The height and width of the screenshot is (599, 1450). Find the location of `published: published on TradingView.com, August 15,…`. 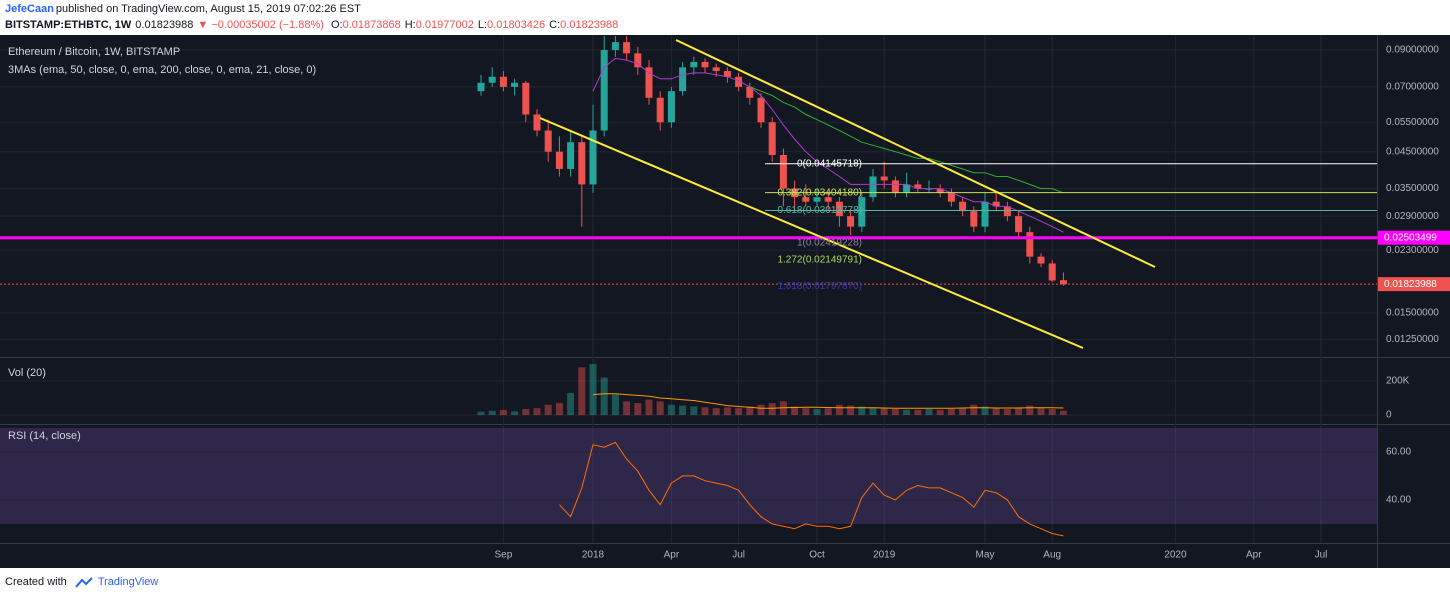

published: published on TradingView.com, August 15,… is located at coordinates (208, 9).